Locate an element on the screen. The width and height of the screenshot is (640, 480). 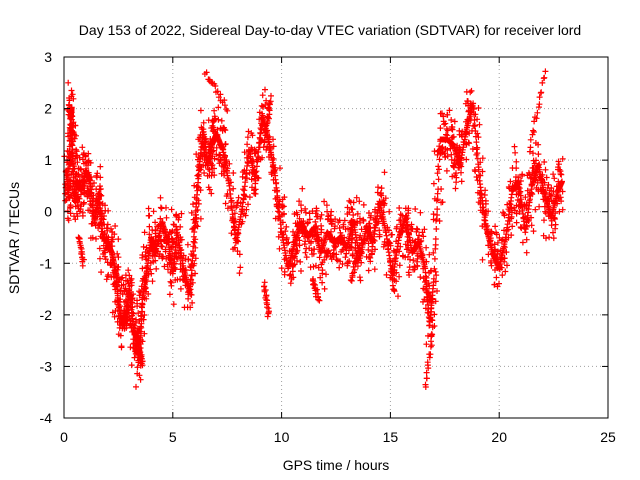
x-tick-label: 5 is located at coordinates (173, 437).